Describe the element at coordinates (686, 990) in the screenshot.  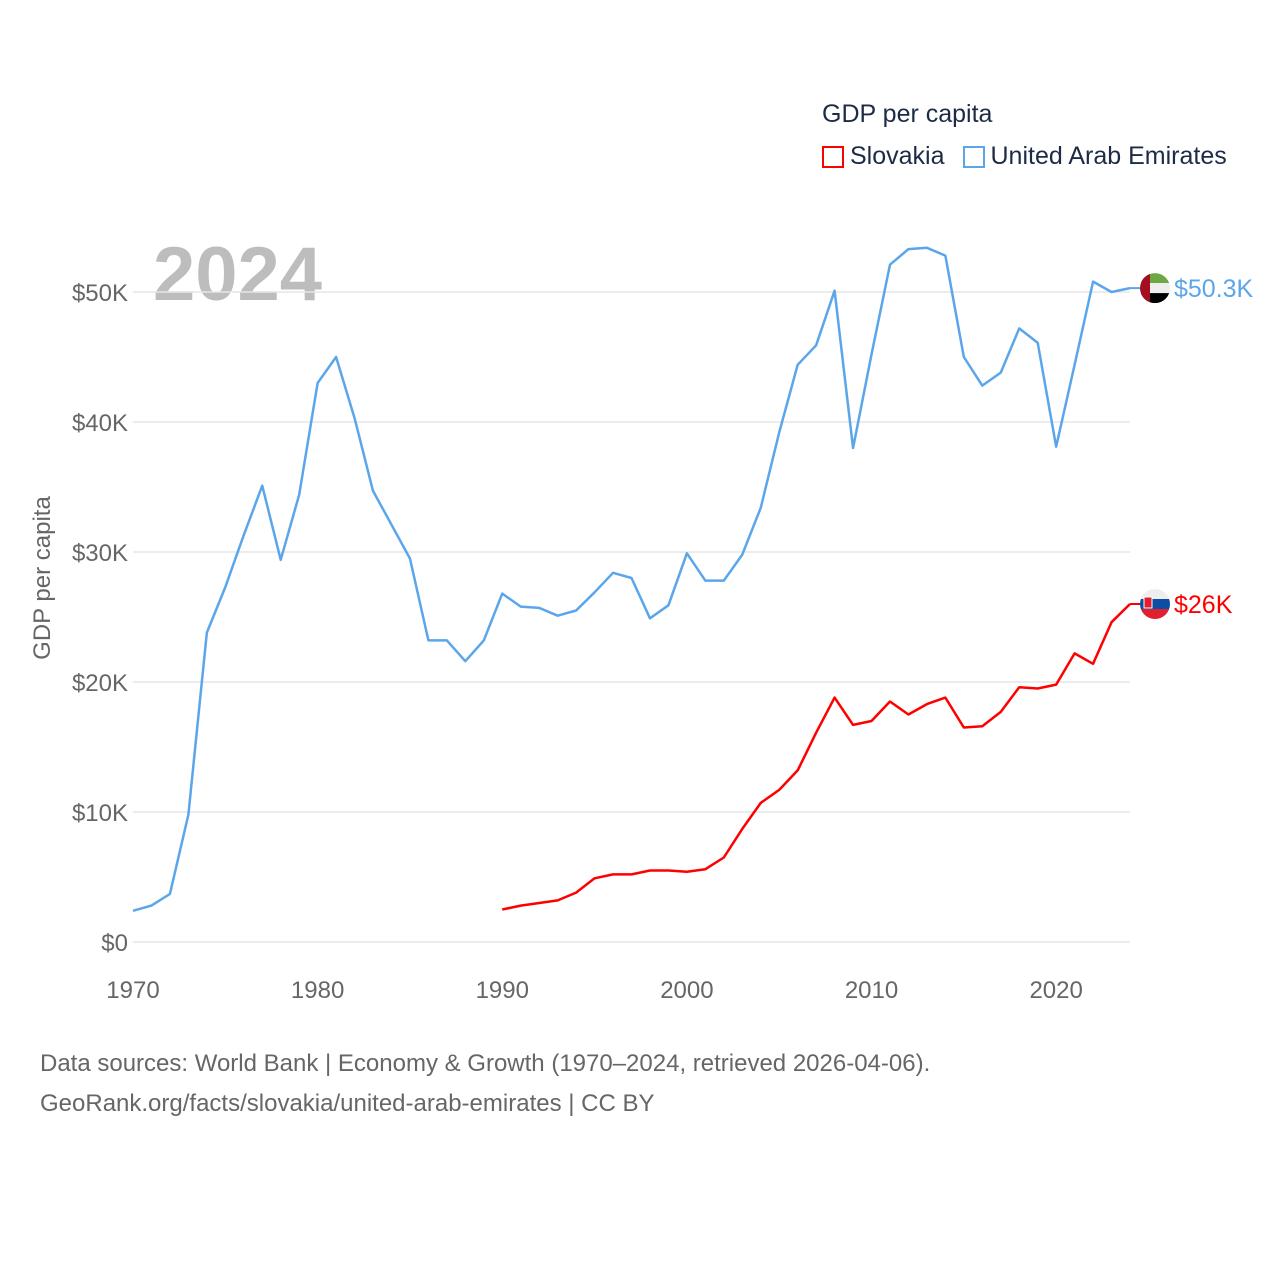
I see `x-tick-label: 2000` at that location.